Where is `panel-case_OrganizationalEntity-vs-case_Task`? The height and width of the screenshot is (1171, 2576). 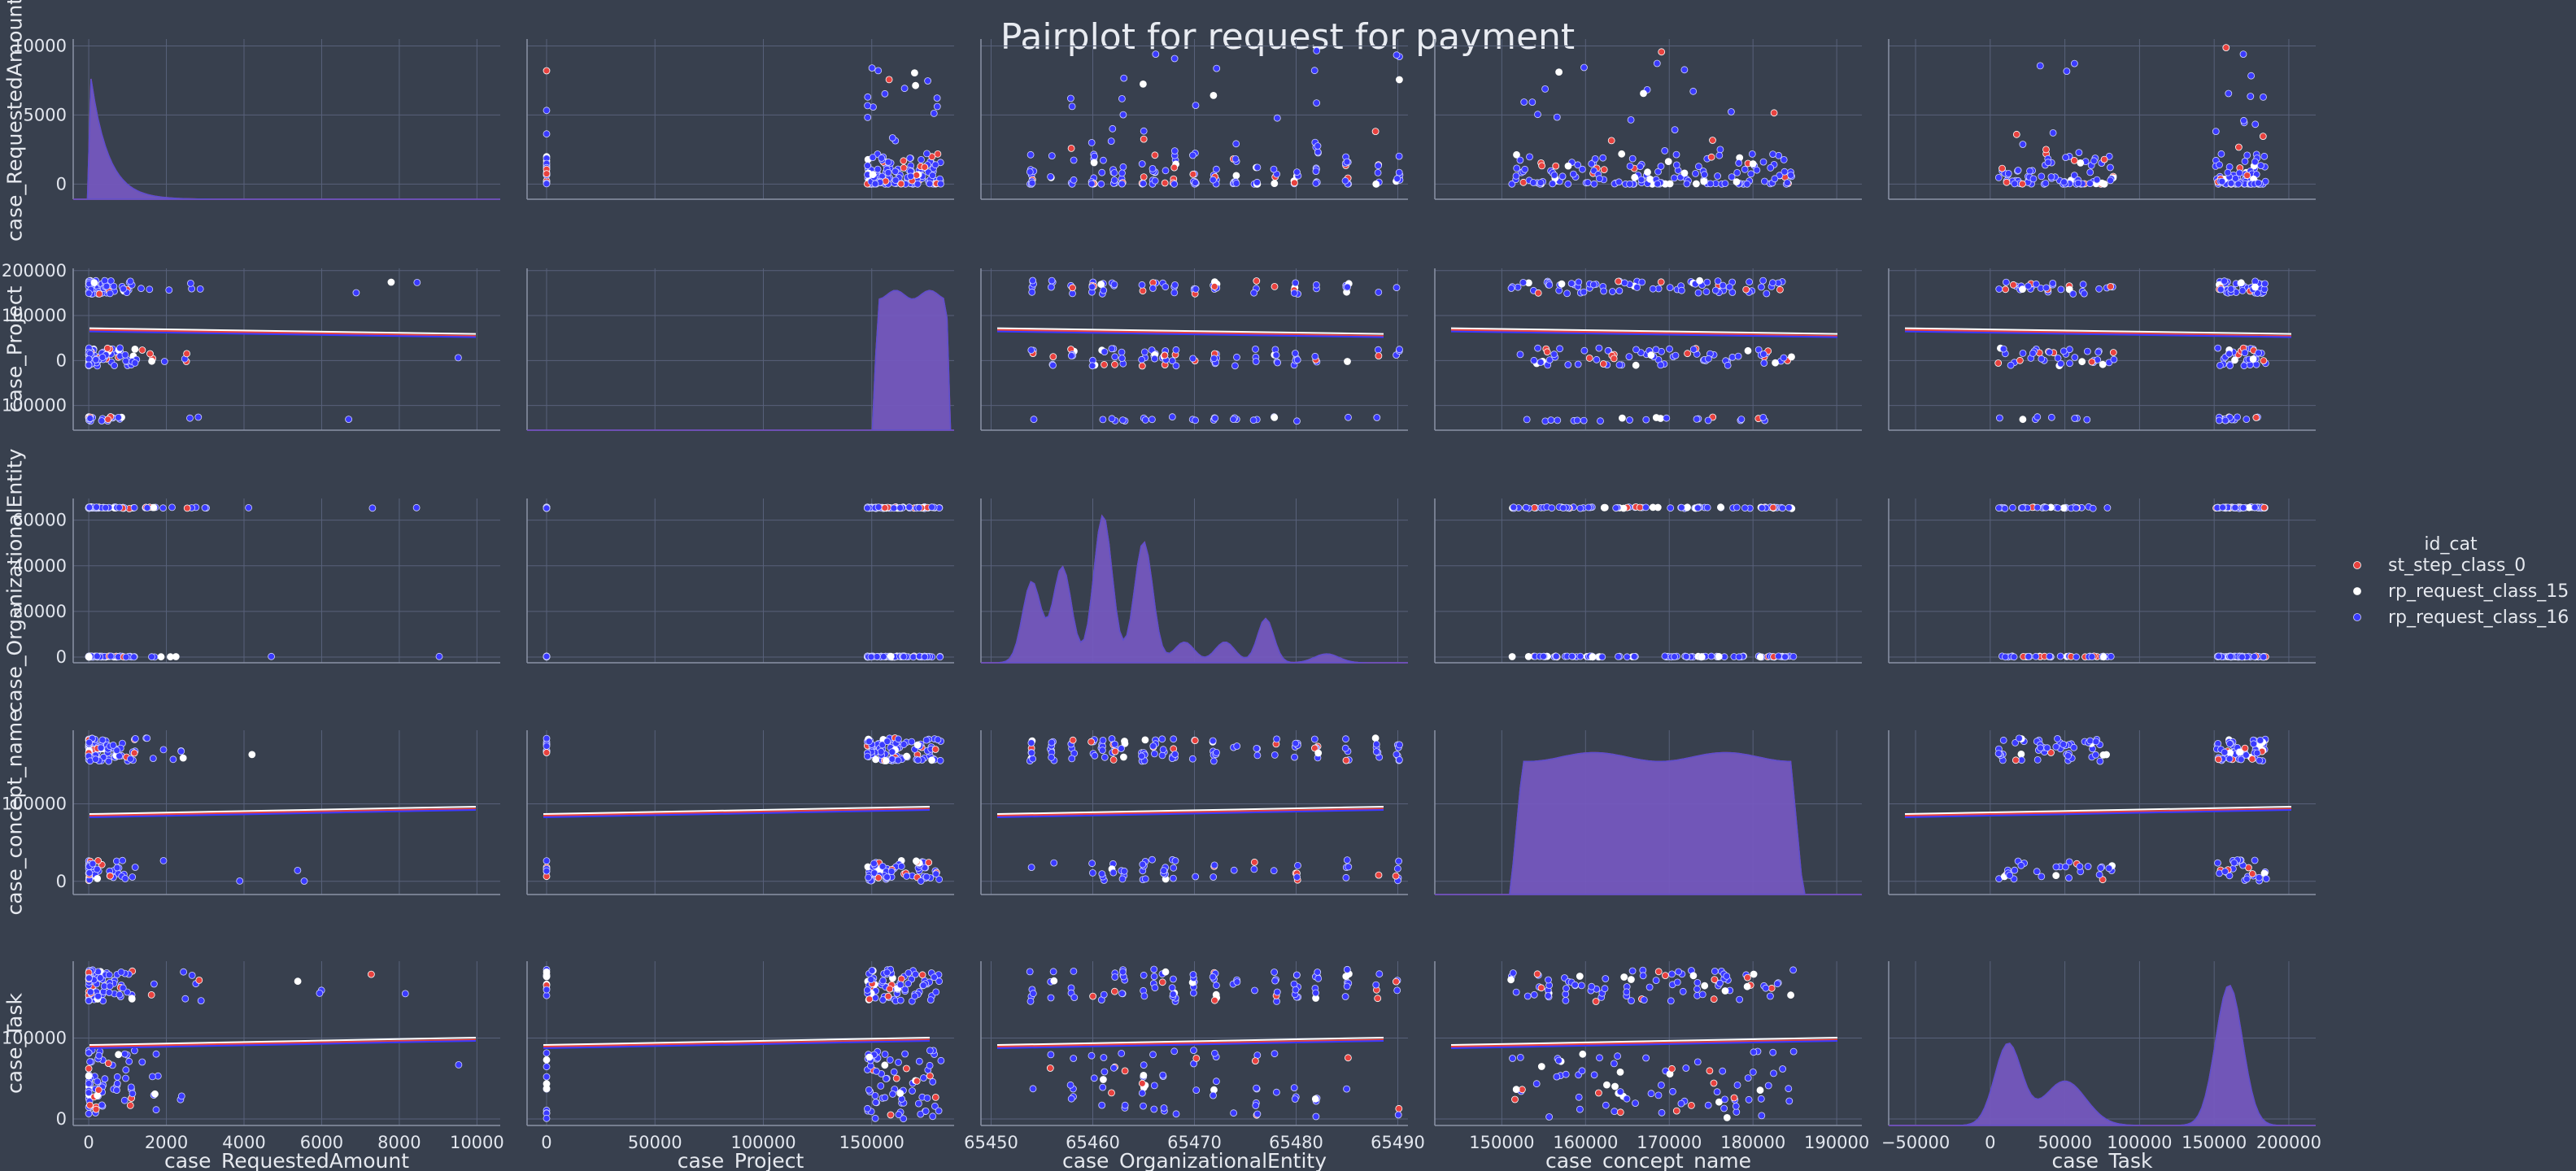
panel-case_OrganizationalEntity-vs-case_Task is located at coordinates (2102, 581).